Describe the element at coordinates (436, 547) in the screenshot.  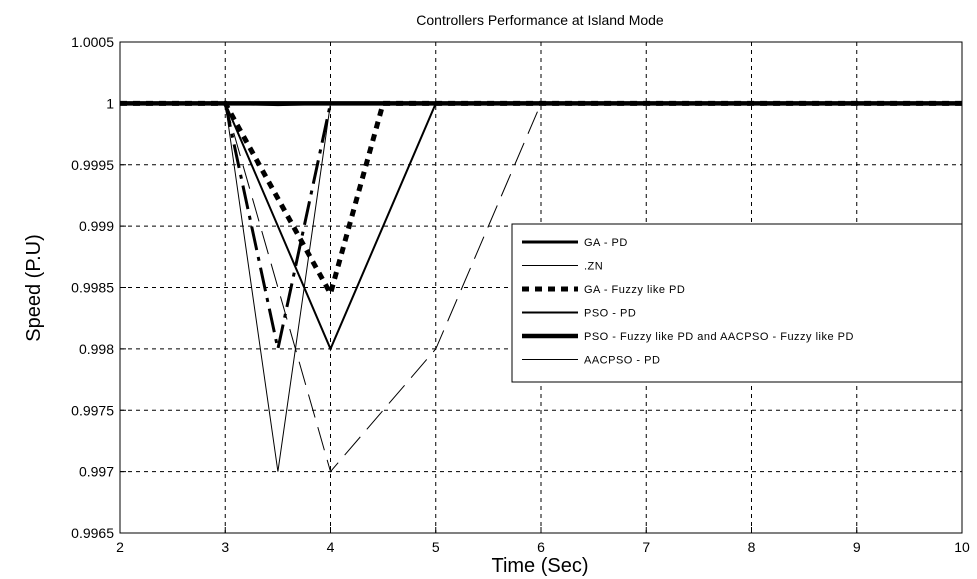
I see `x-tick-label: 5` at that location.